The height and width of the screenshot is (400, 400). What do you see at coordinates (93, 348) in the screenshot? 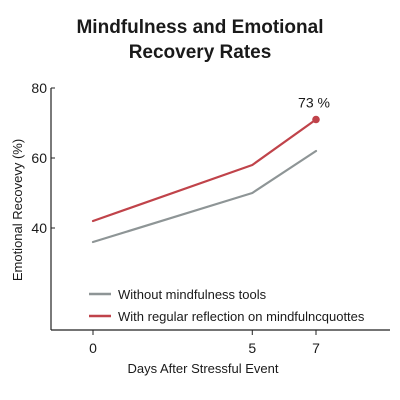
I see `x-tick-label: 0` at bounding box center [93, 348].